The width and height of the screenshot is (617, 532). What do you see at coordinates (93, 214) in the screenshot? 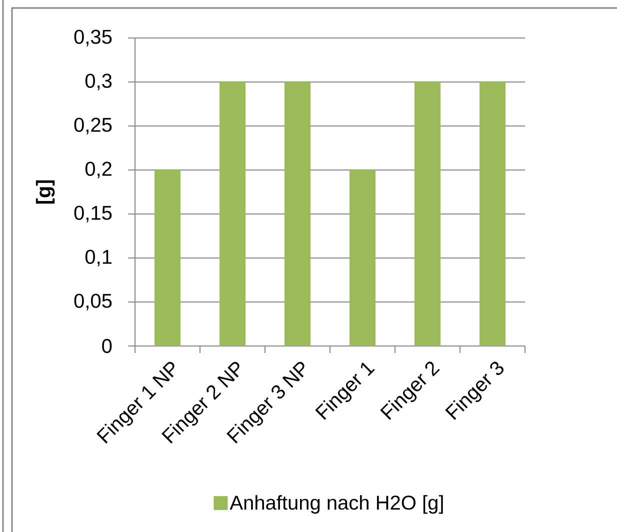
I see `y-tick-label: 0,15` at bounding box center [93, 214].